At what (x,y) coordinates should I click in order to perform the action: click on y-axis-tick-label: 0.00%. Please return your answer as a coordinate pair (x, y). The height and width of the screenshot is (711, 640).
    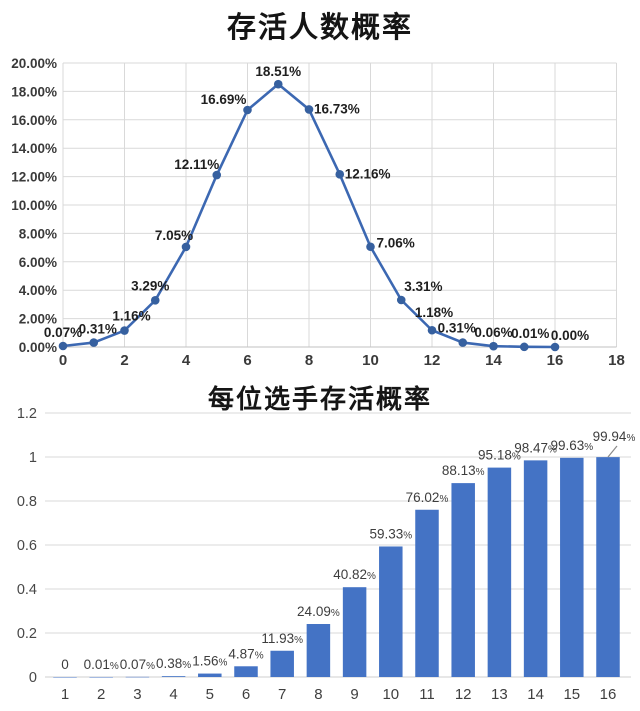
    Looking at the image, I should click on (38, 347).